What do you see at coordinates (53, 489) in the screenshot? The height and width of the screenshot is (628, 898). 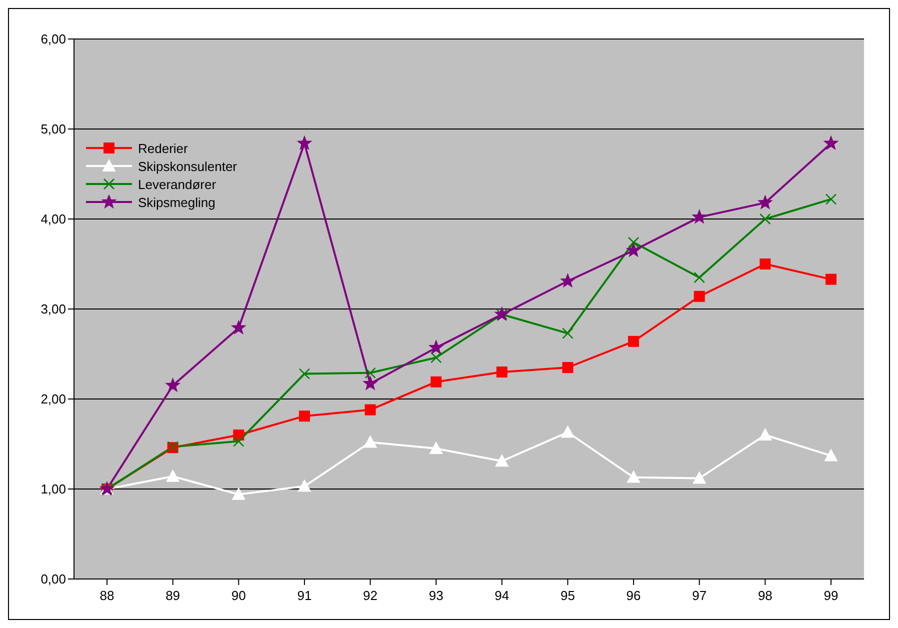 I see `y-tick-label: 1,00` at bounding box center [53, 489].